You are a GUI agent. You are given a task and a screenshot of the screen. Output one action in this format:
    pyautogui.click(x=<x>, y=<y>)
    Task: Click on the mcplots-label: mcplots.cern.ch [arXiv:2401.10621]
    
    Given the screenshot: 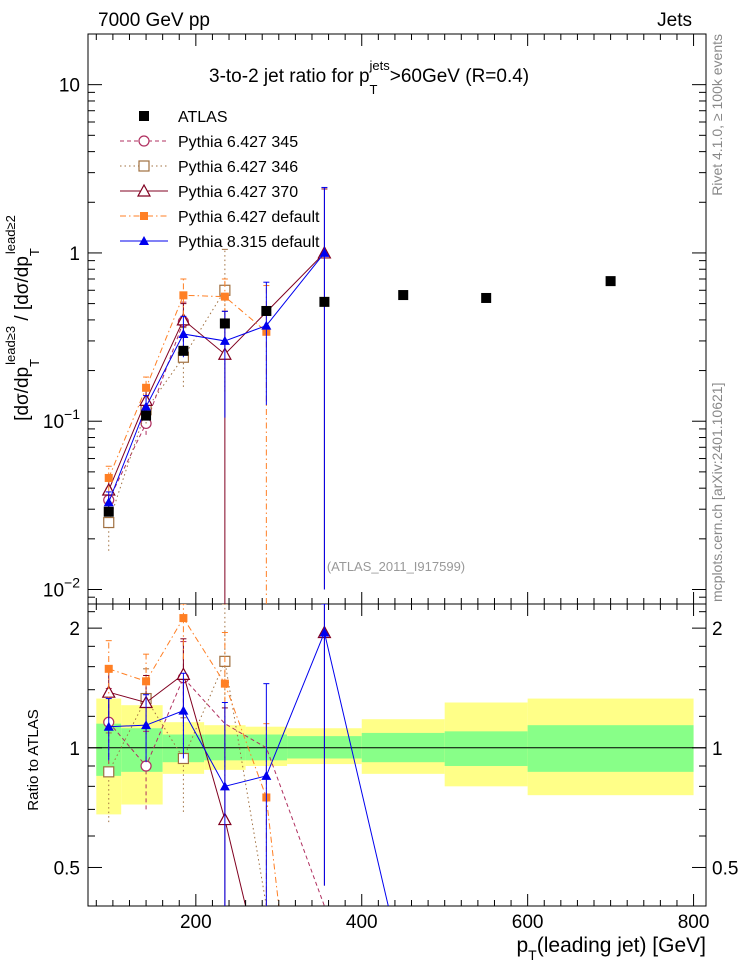 What is the action you would take?
    pyautogui.click(x=717, y=492)
    